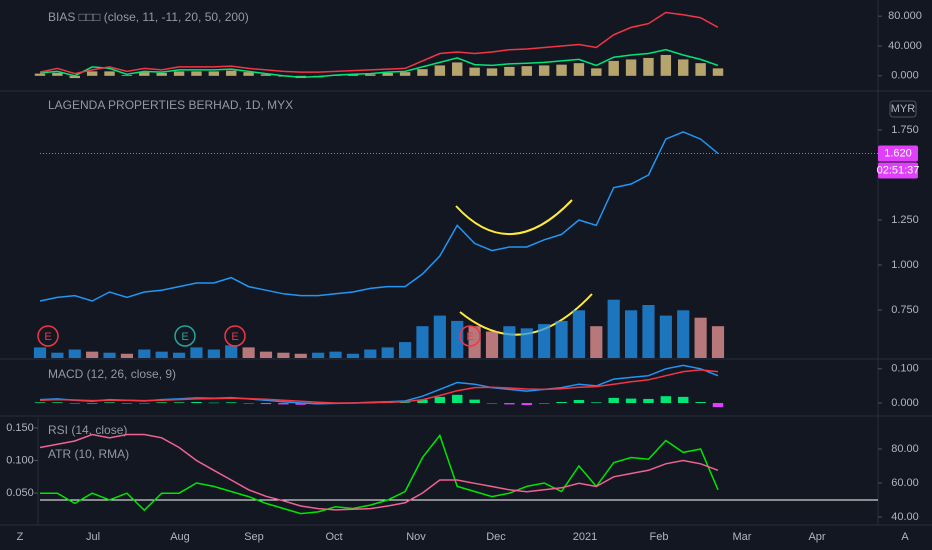 This screenshot has width=932, height=550. What do you see at coordinates (20, 493) in the screenshot?
I see `y2-tick-label: 0.050` at bounding box center [20, 493].